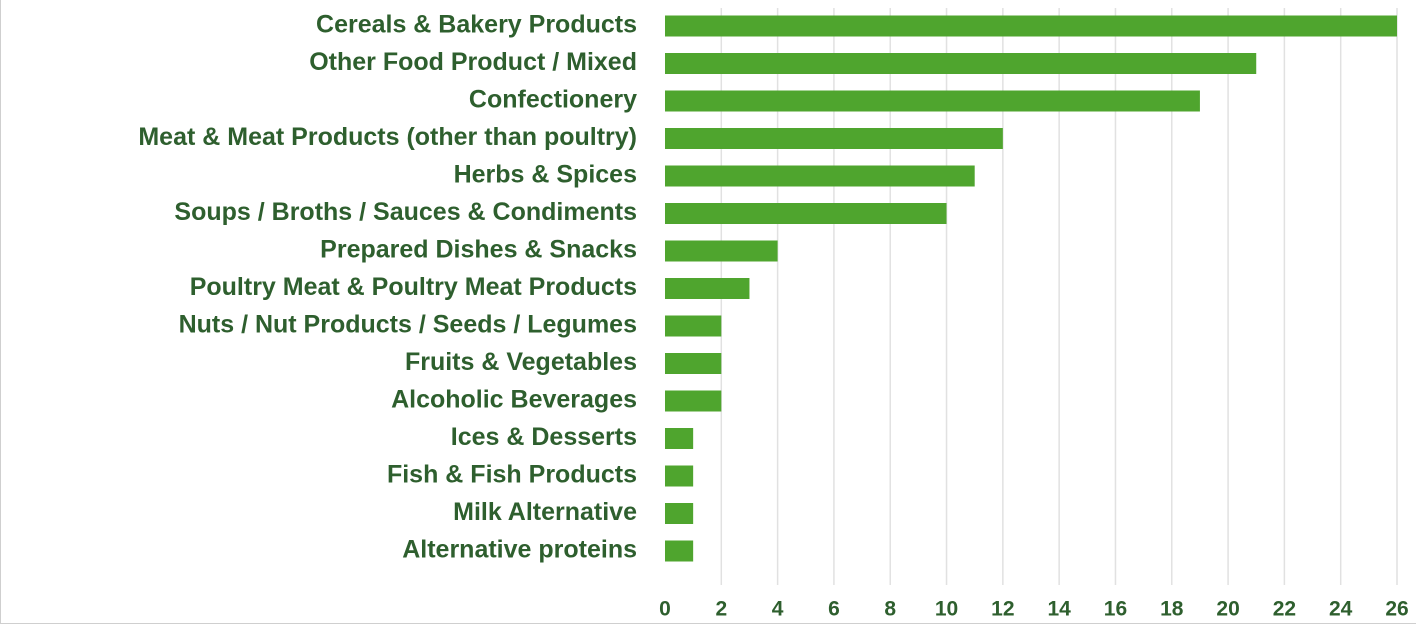 The width and height of the screenshot is (1416, 624). Describe the element at coordinates (408, 325) in the screenshot. I see `category-label: Nuts / Nut Products / Seeds / Legumes` at that location.